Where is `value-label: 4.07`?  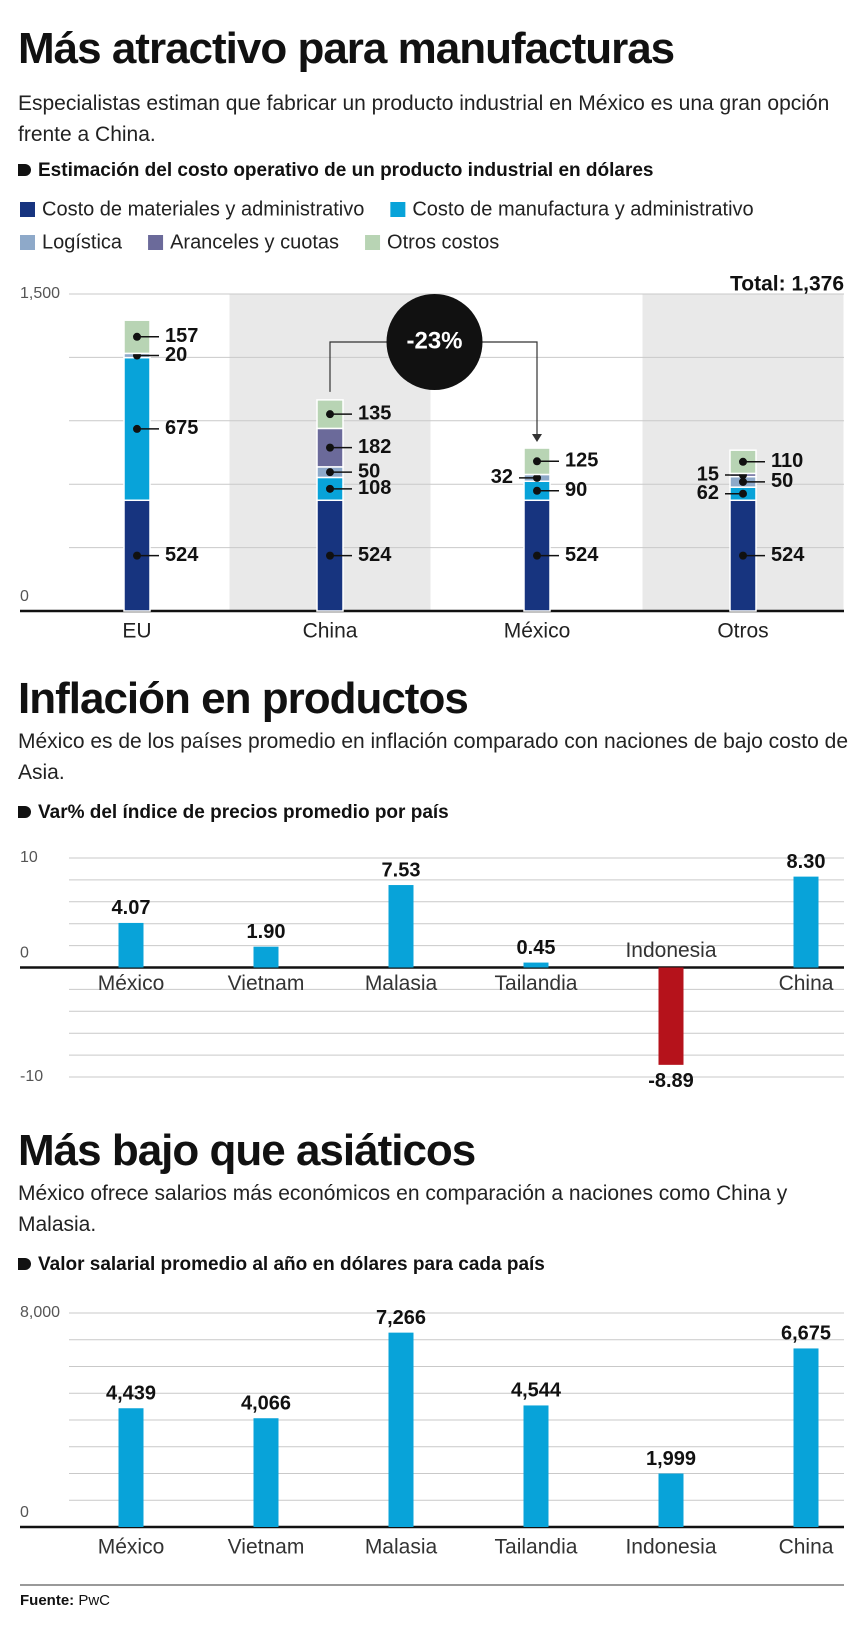
value-label: 4.07 is located at coordinates (131, 908).